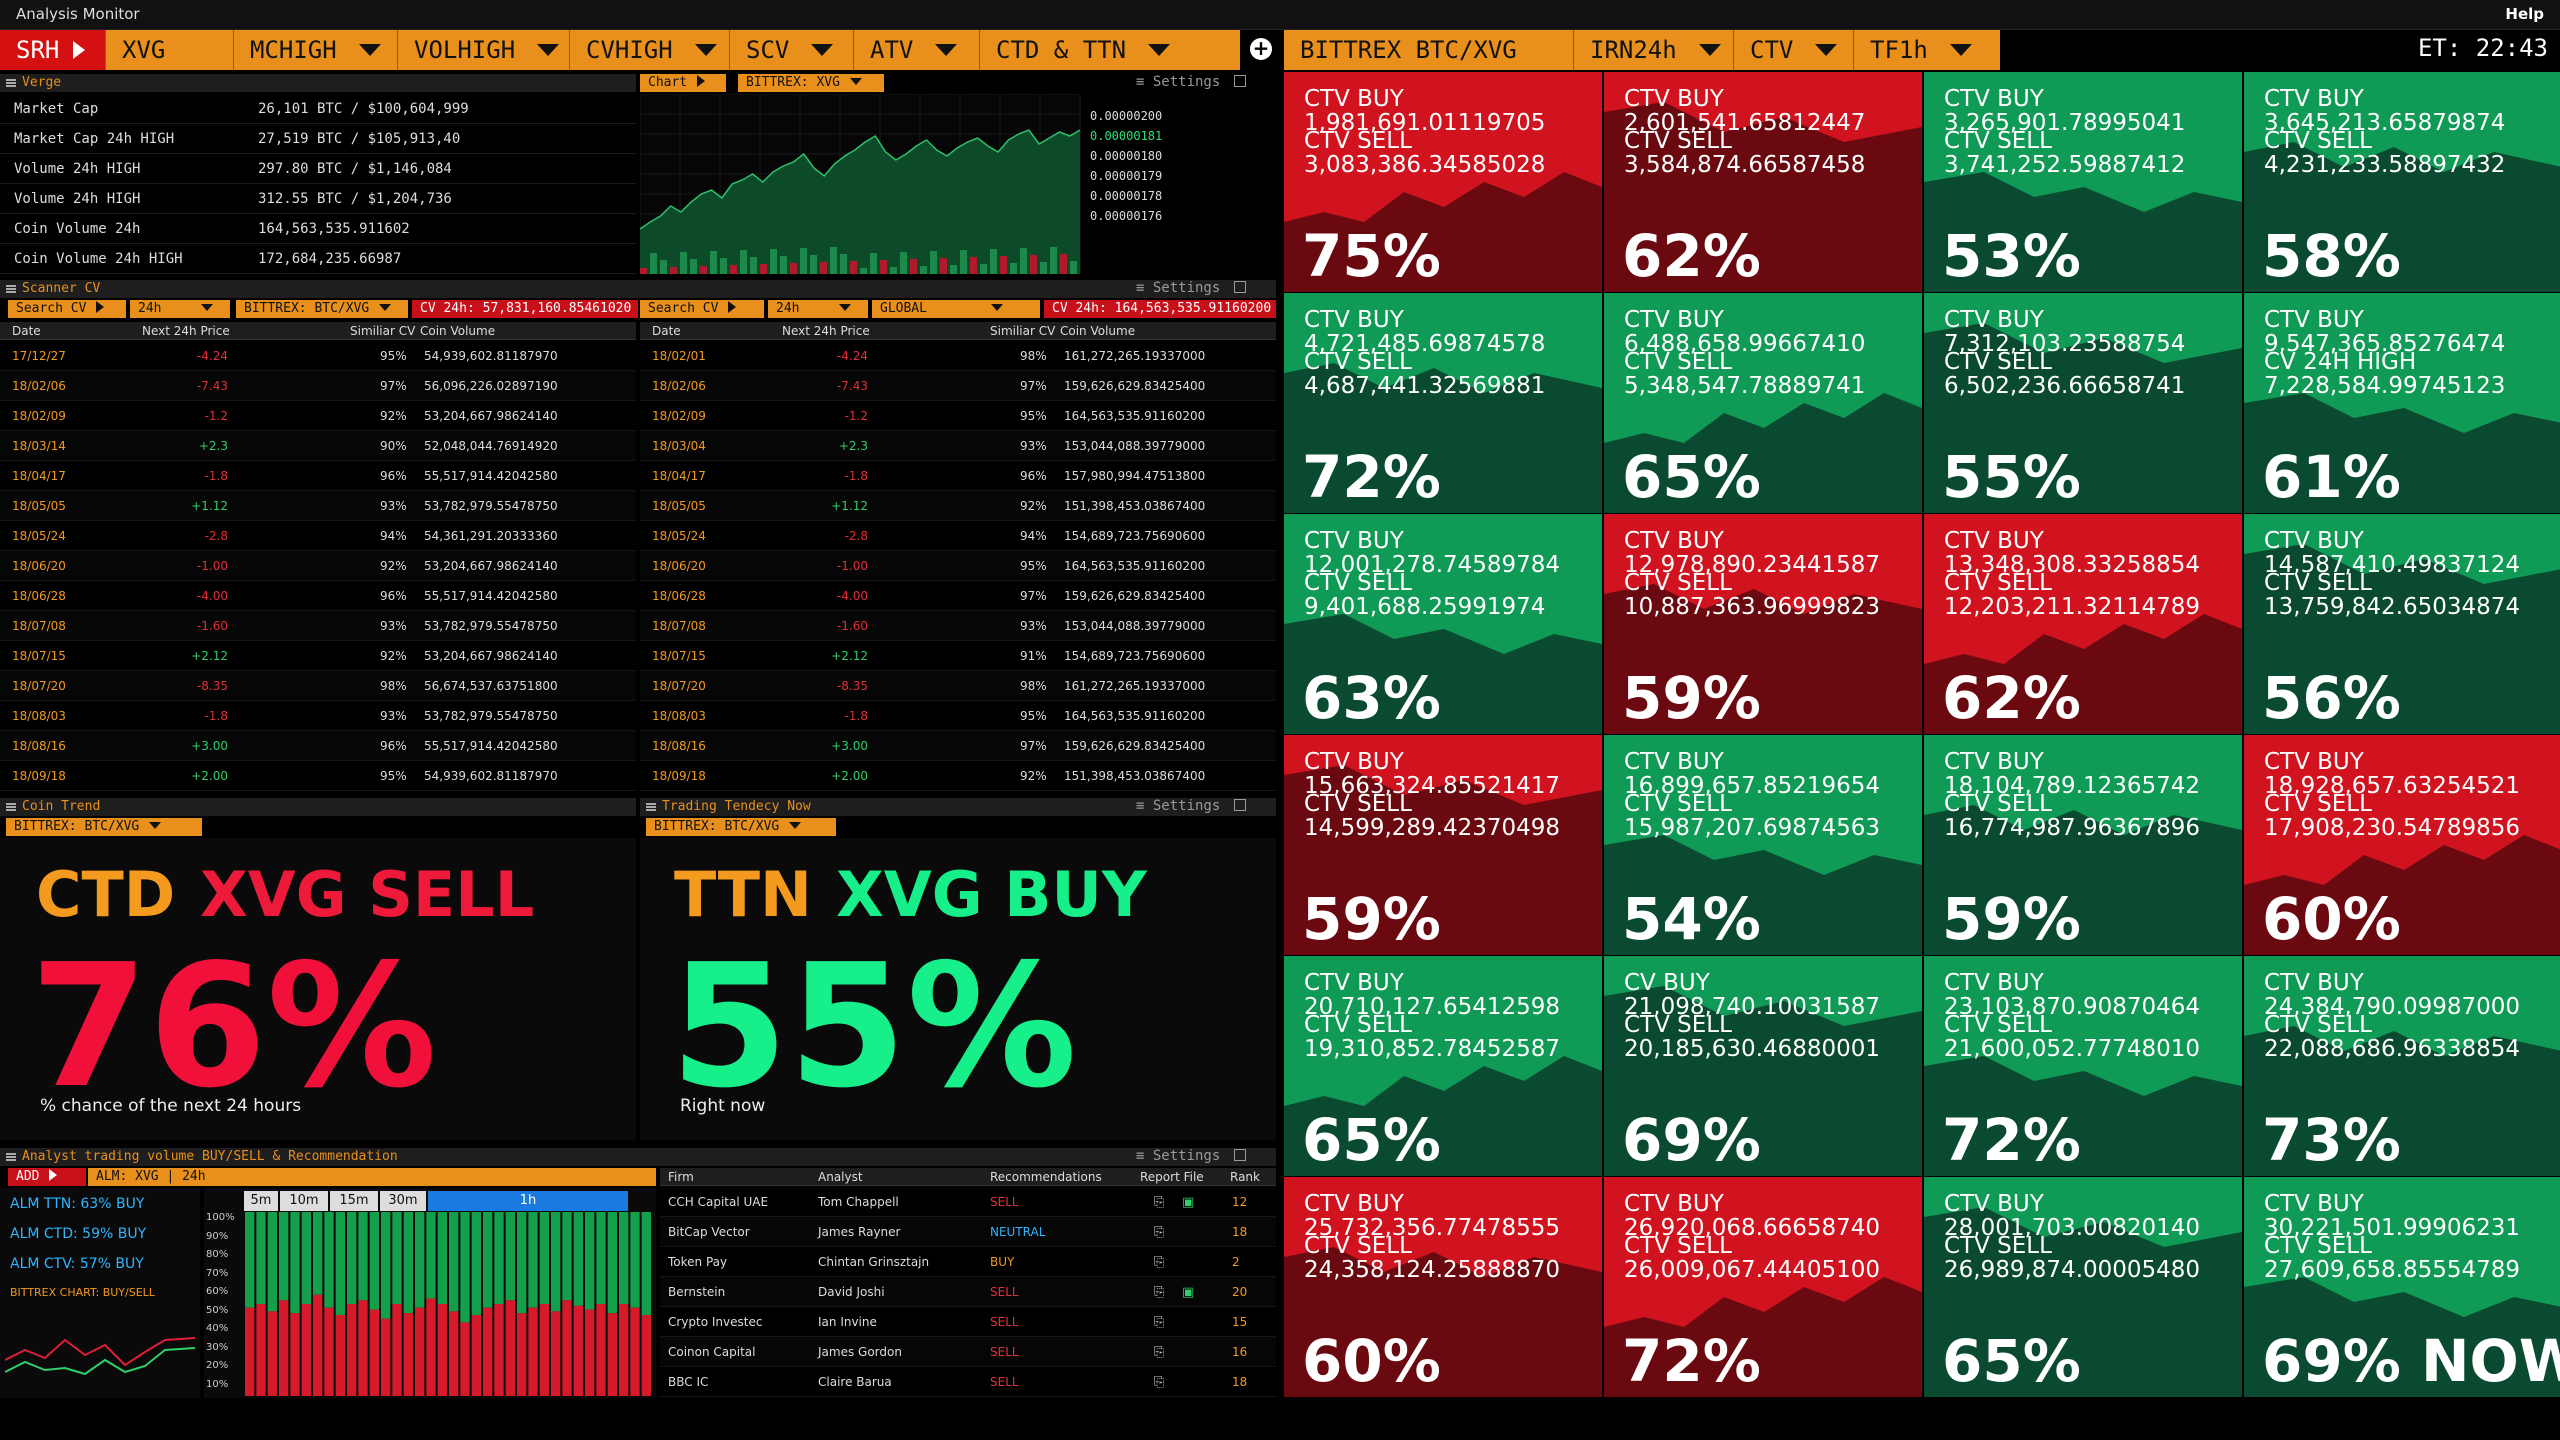  What do you see at coordinates (316, 50) in the screenshot?
I see `tab-mchigh: MCHIGH` at bounding box center [316, 50].